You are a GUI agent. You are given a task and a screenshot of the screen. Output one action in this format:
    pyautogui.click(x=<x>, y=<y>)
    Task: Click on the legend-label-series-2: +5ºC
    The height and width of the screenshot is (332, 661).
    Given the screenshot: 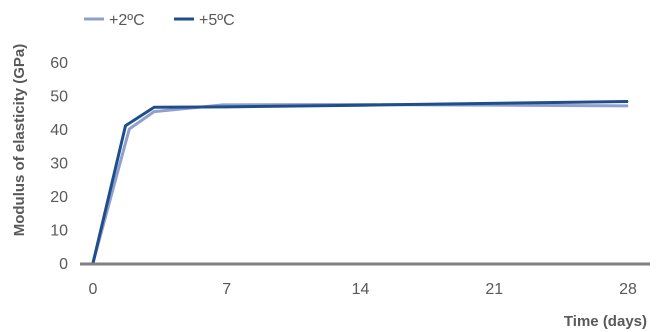 What is the action you would take?
    pyautogui.click(x=217, y=20)
    